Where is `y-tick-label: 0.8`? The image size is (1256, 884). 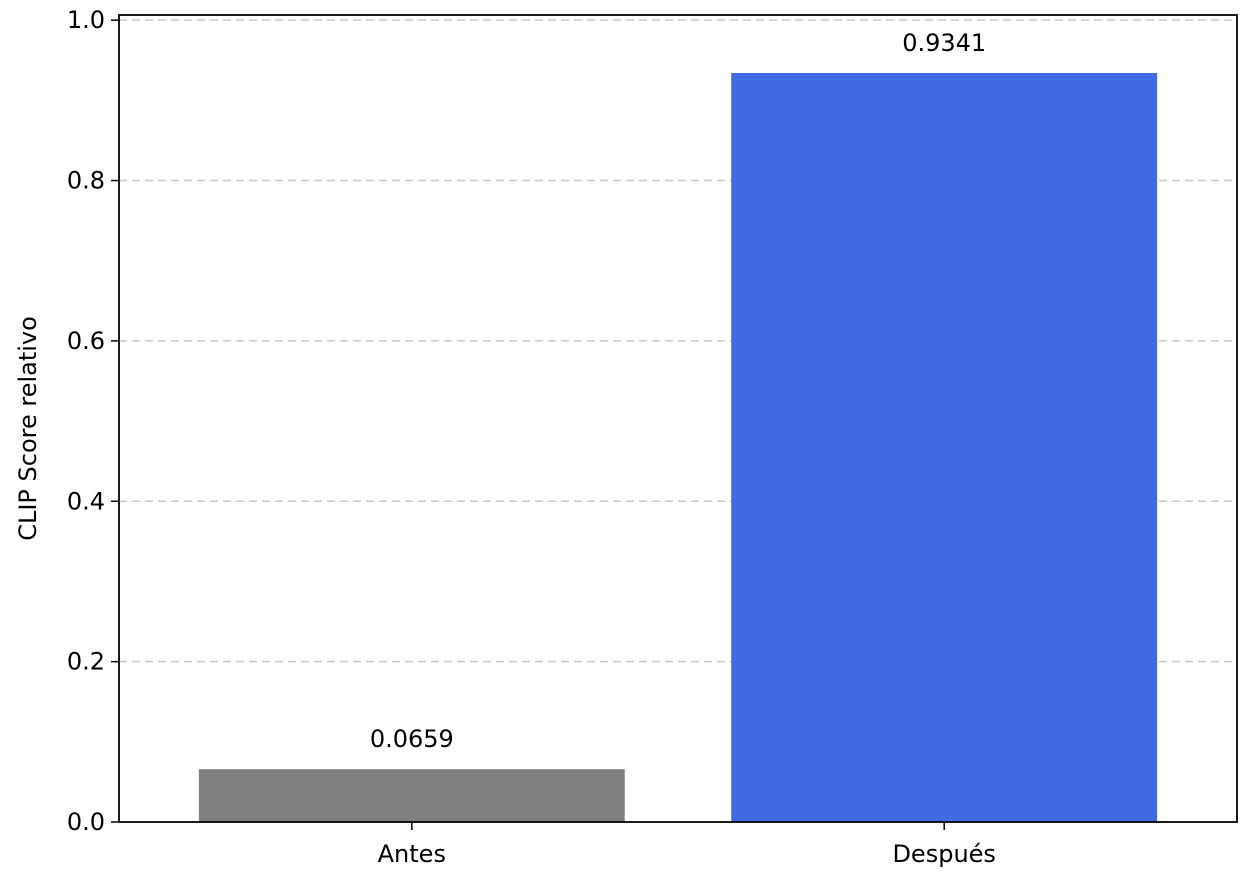 y-tick-label: 0.8 is located at coordinates (86, 181).